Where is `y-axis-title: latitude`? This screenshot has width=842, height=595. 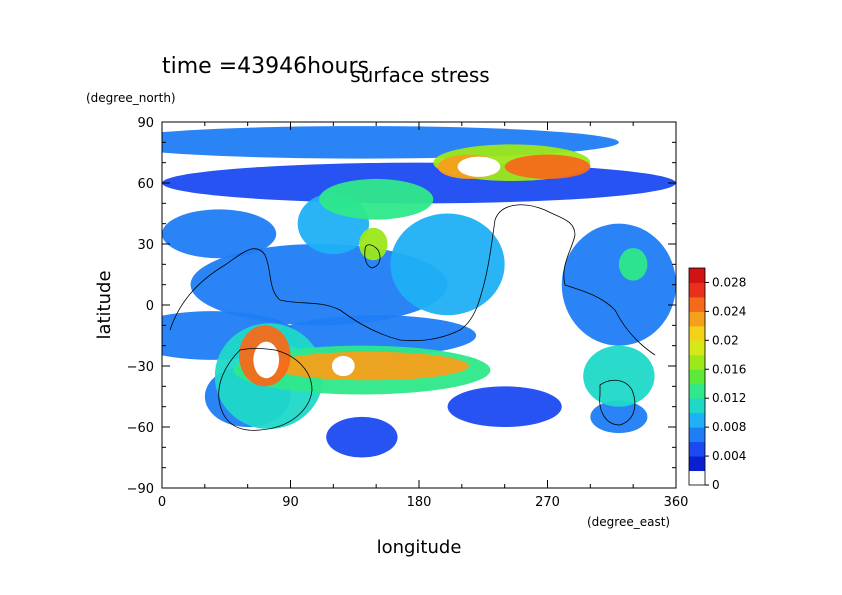
y-axis-title: latitude is located at coordinates (104, 304).